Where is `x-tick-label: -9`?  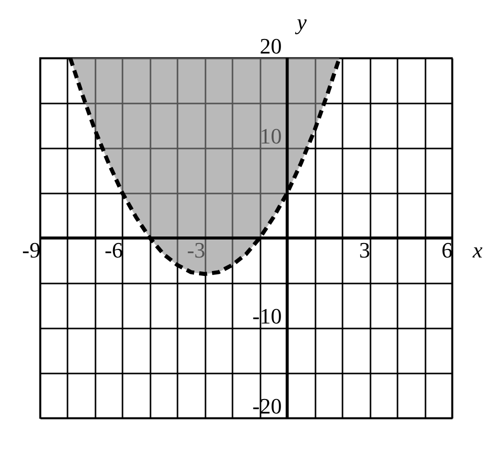
x-tick-label: -9 is located at coordinates (31, 250).